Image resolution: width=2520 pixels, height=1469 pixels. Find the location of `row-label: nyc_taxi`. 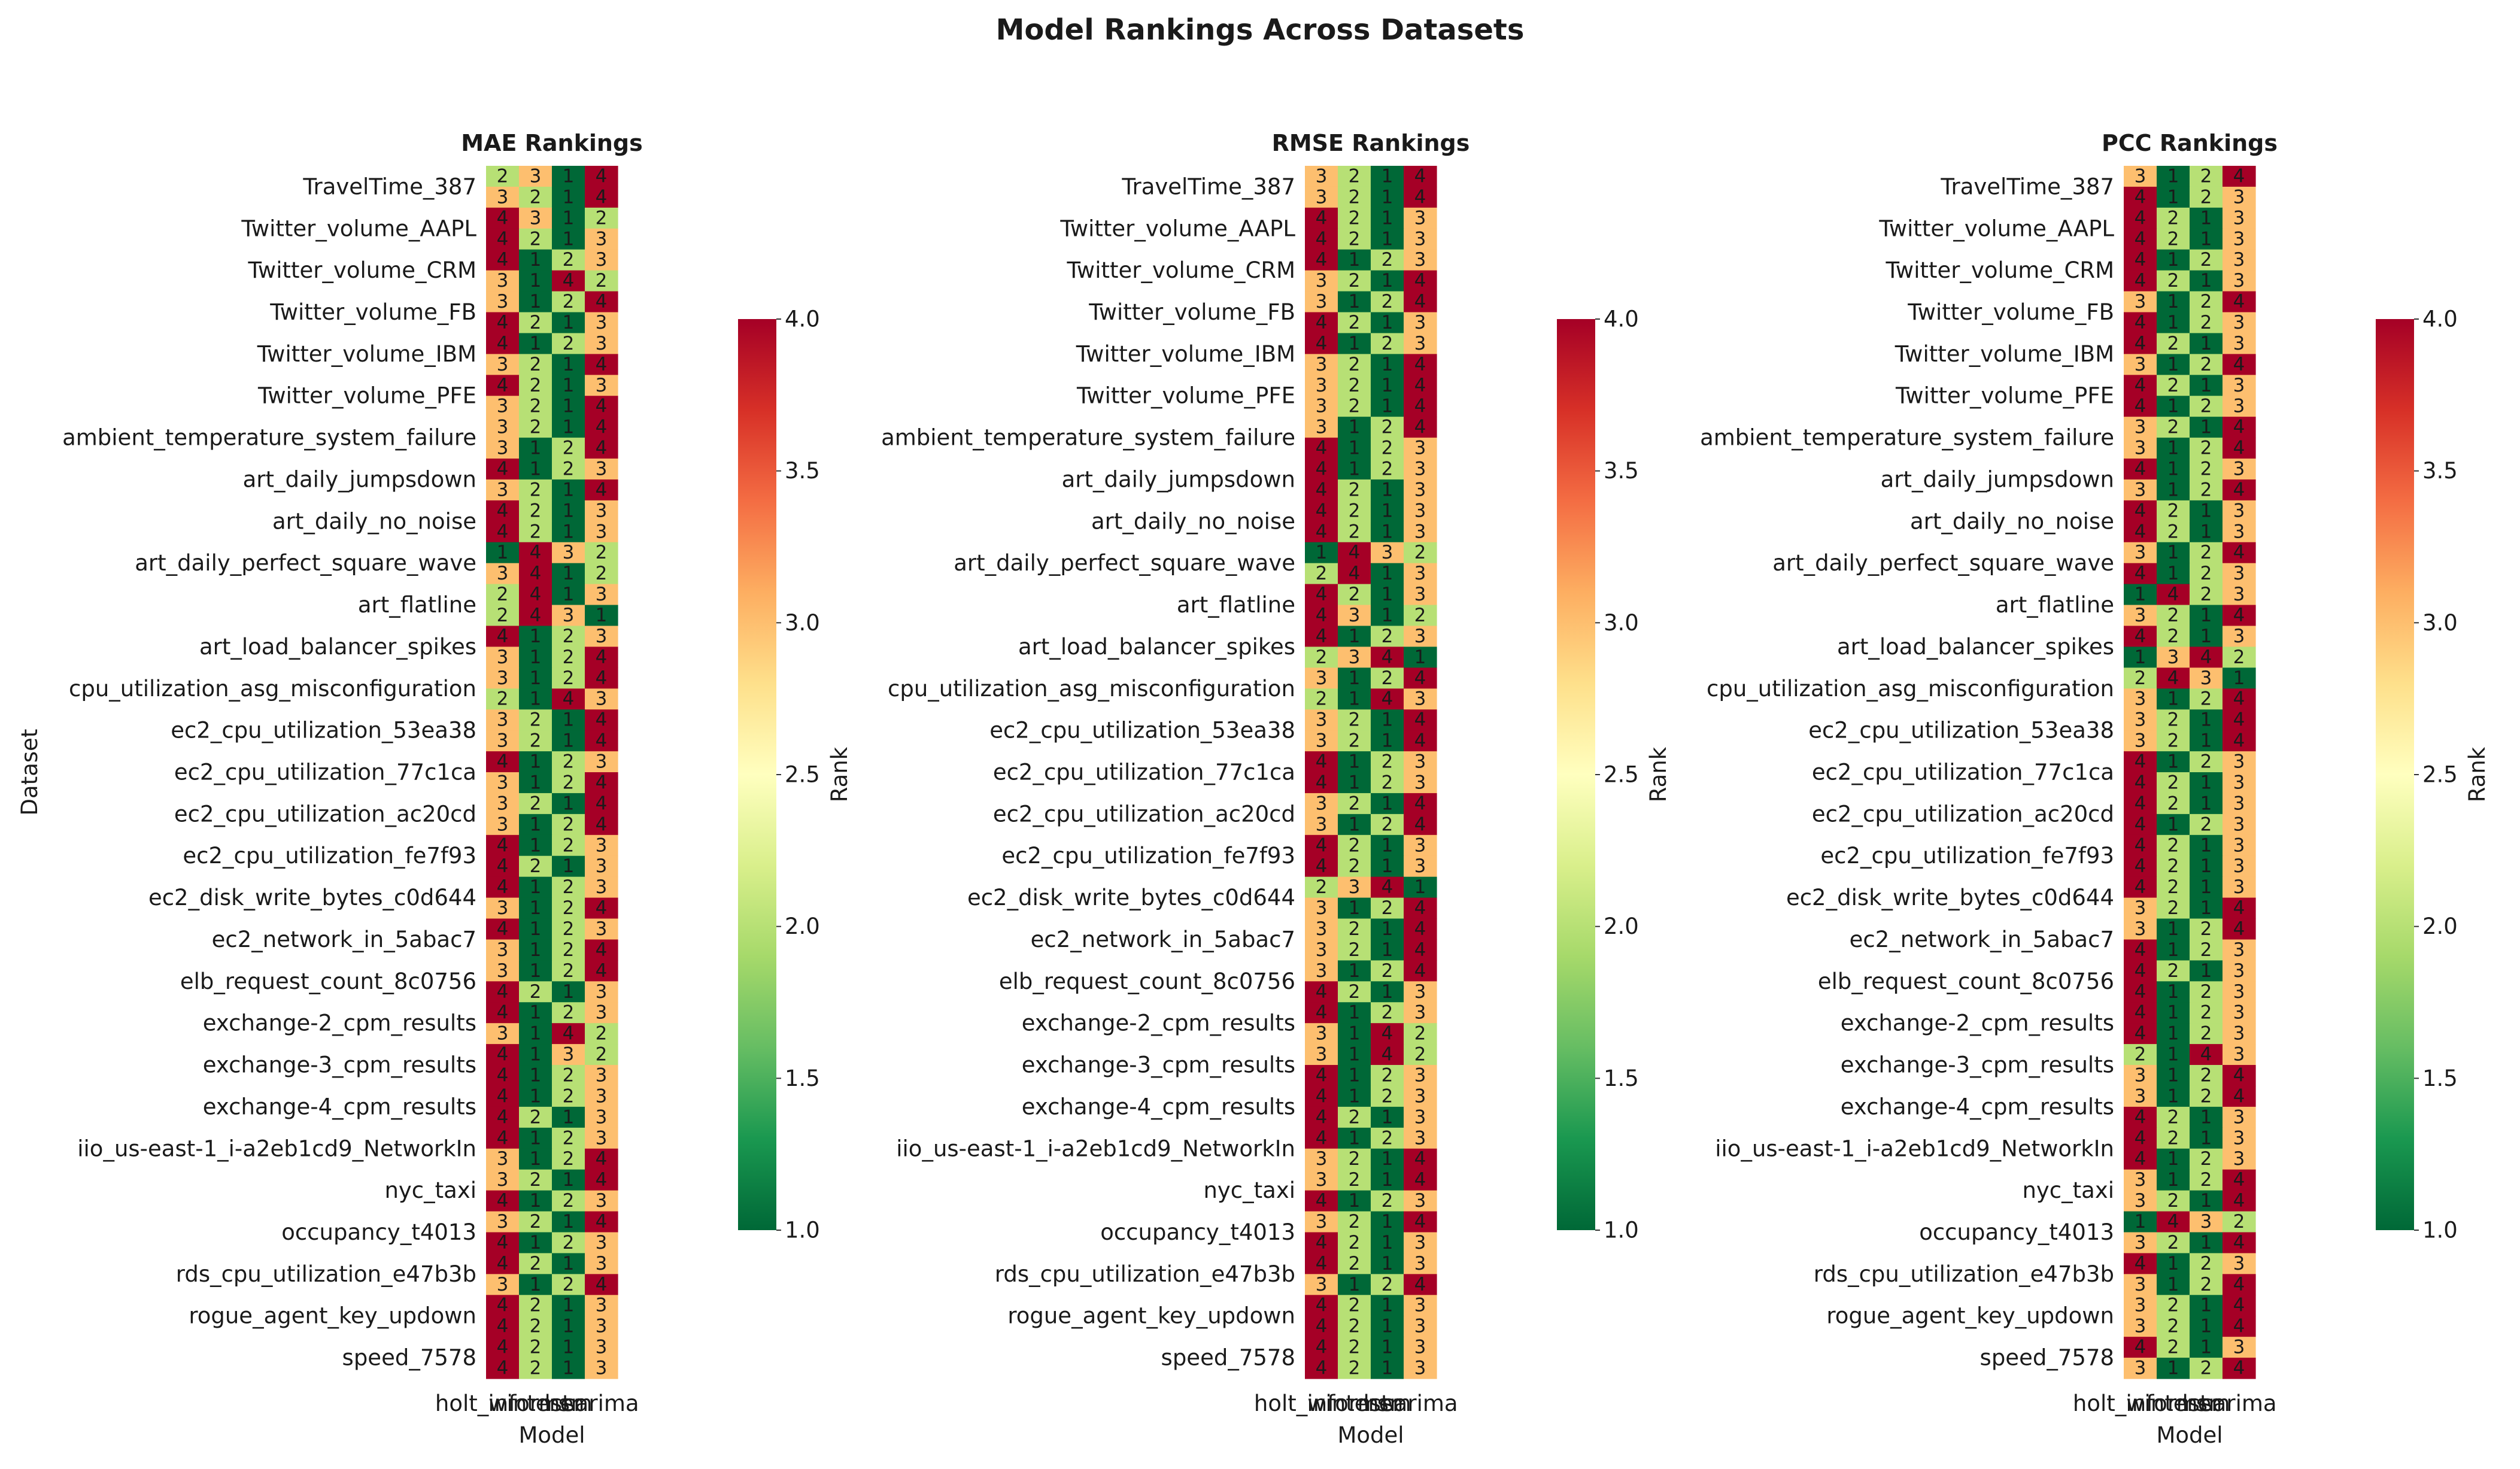

row-label: nyc_taxi is located at coordinates (1249, 1190).